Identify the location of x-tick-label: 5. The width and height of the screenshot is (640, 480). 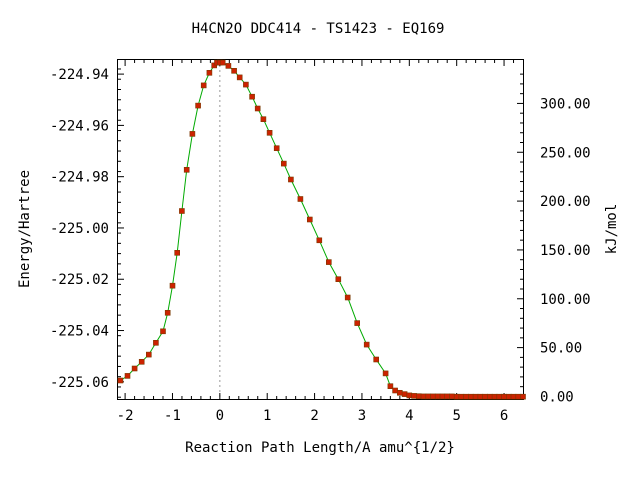
(456, 416).